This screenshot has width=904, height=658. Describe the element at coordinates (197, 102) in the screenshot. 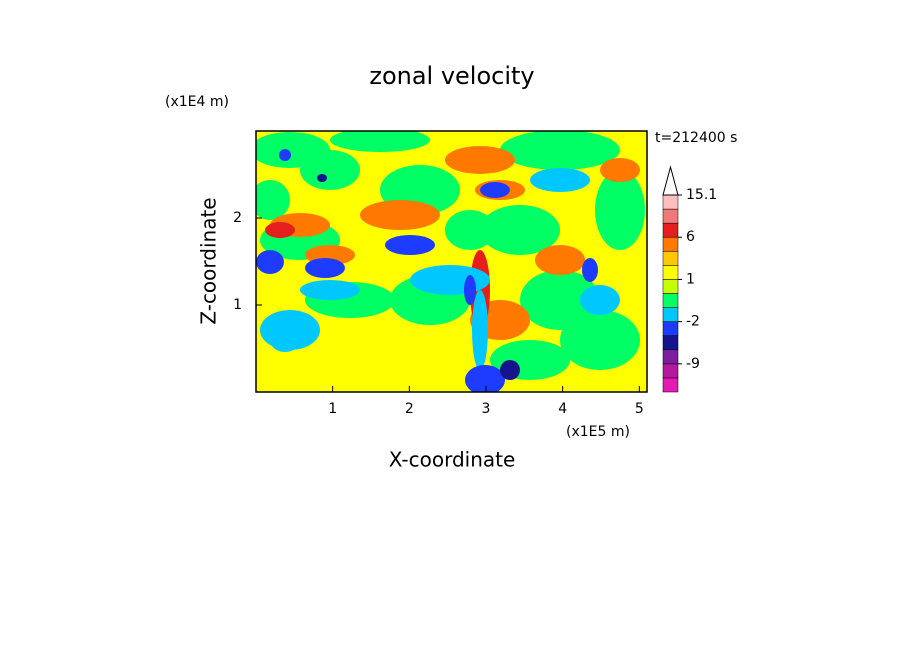

I see `y-scale-label: (x1E4 m)` at that location.